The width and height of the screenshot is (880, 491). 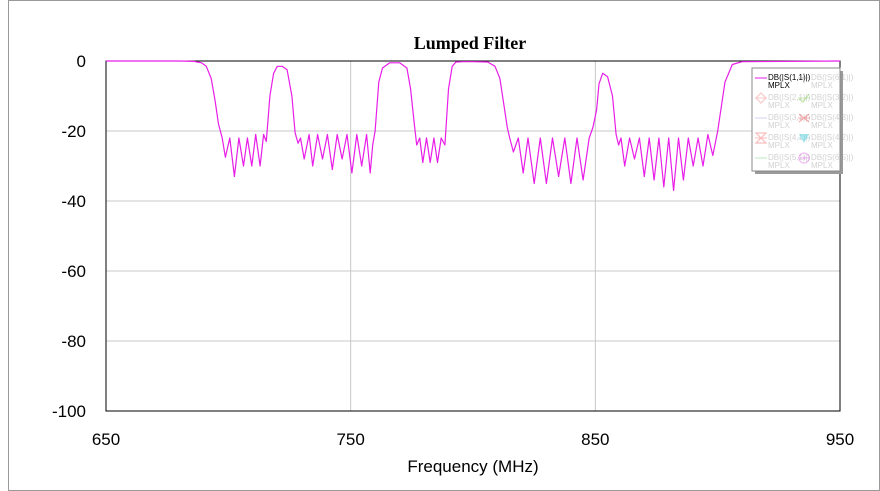 What do you see at coordinates (804, 98) in the screenshot?
I see `check-marker-icon` at bounding box center [804, 98].